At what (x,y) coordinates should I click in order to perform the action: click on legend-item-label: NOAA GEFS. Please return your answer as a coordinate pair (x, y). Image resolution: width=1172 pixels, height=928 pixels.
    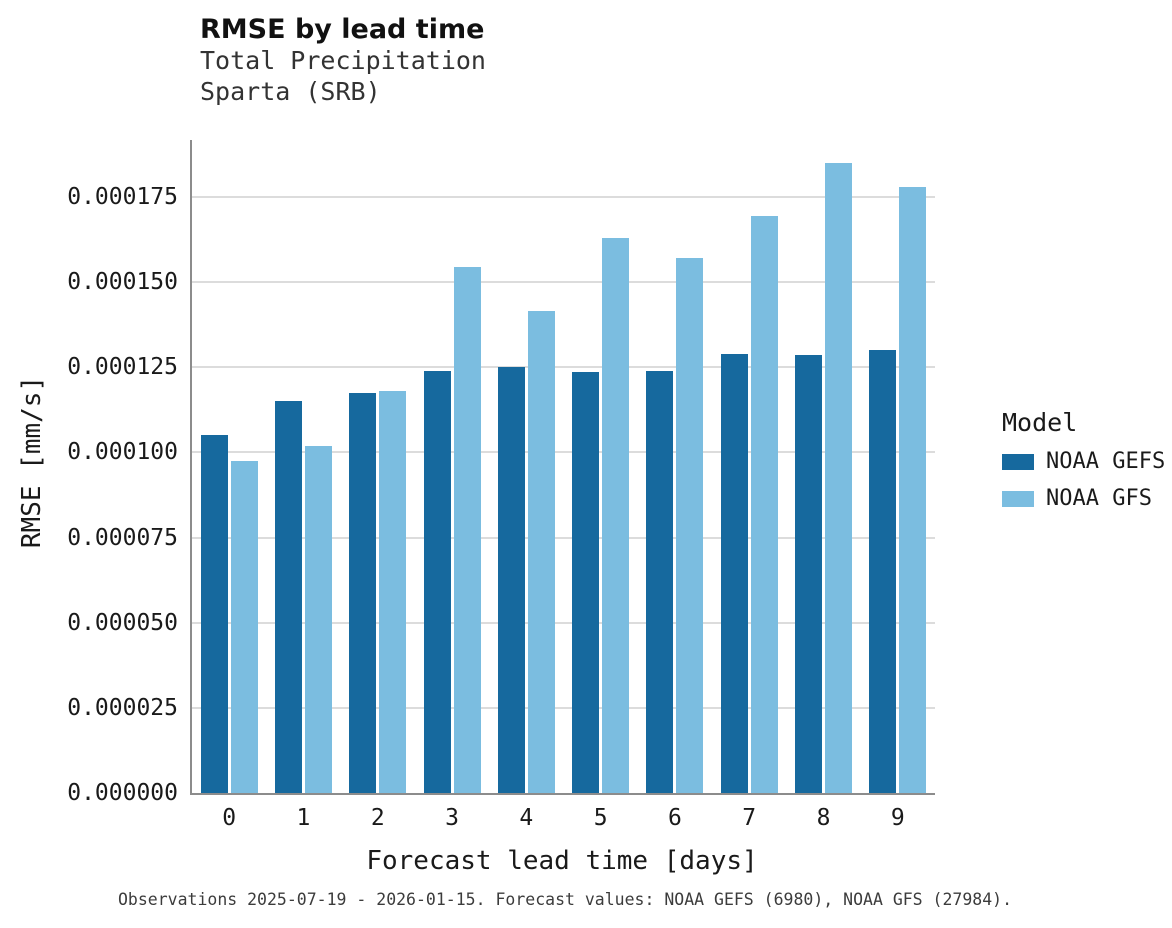
    Looking at the image, I should click on (1106, 461).